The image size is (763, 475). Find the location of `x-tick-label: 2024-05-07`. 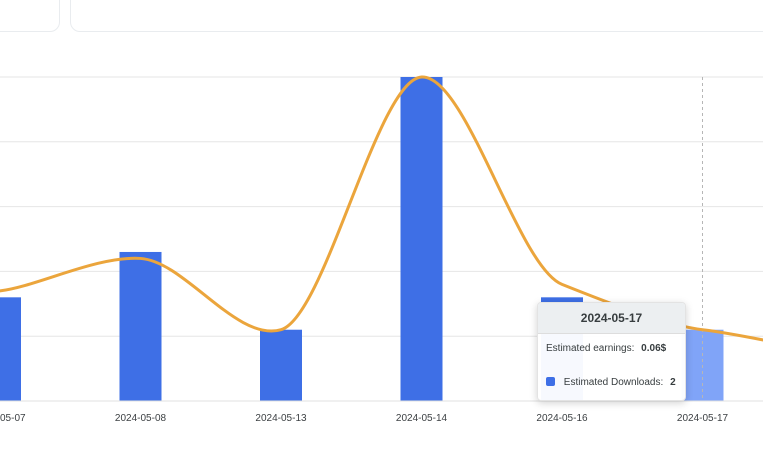

x-tick-label: 2024-05-07 is located at coordinates (13, 418).